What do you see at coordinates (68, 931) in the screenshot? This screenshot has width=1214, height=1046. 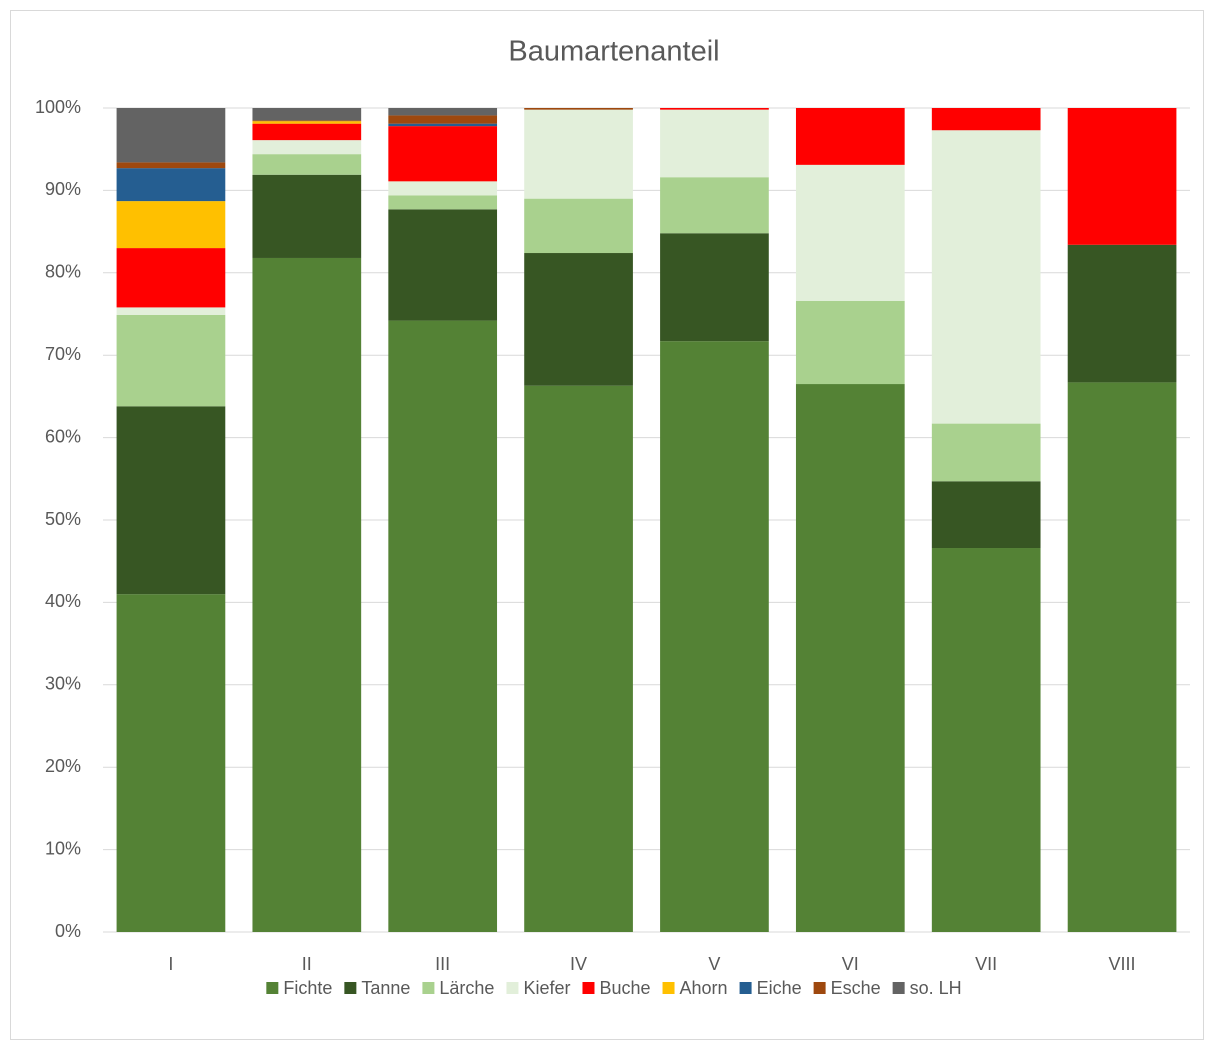 I see `y-tick-label: 0%` at bounding box center [68, 931].